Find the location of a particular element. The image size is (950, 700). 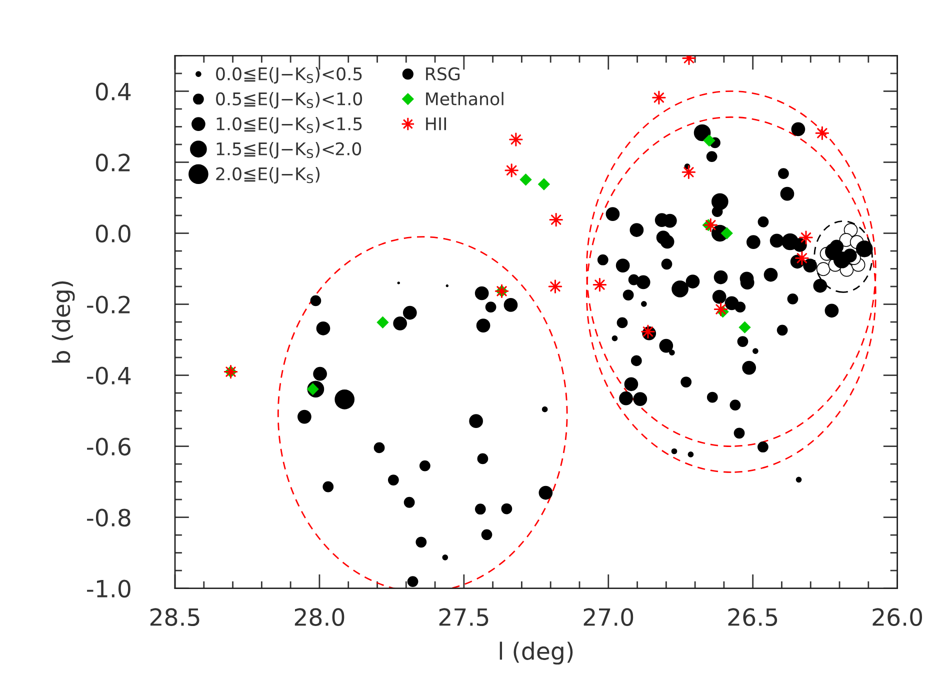

y-tick-label: -0.2 is located at coordinates (108, 305).